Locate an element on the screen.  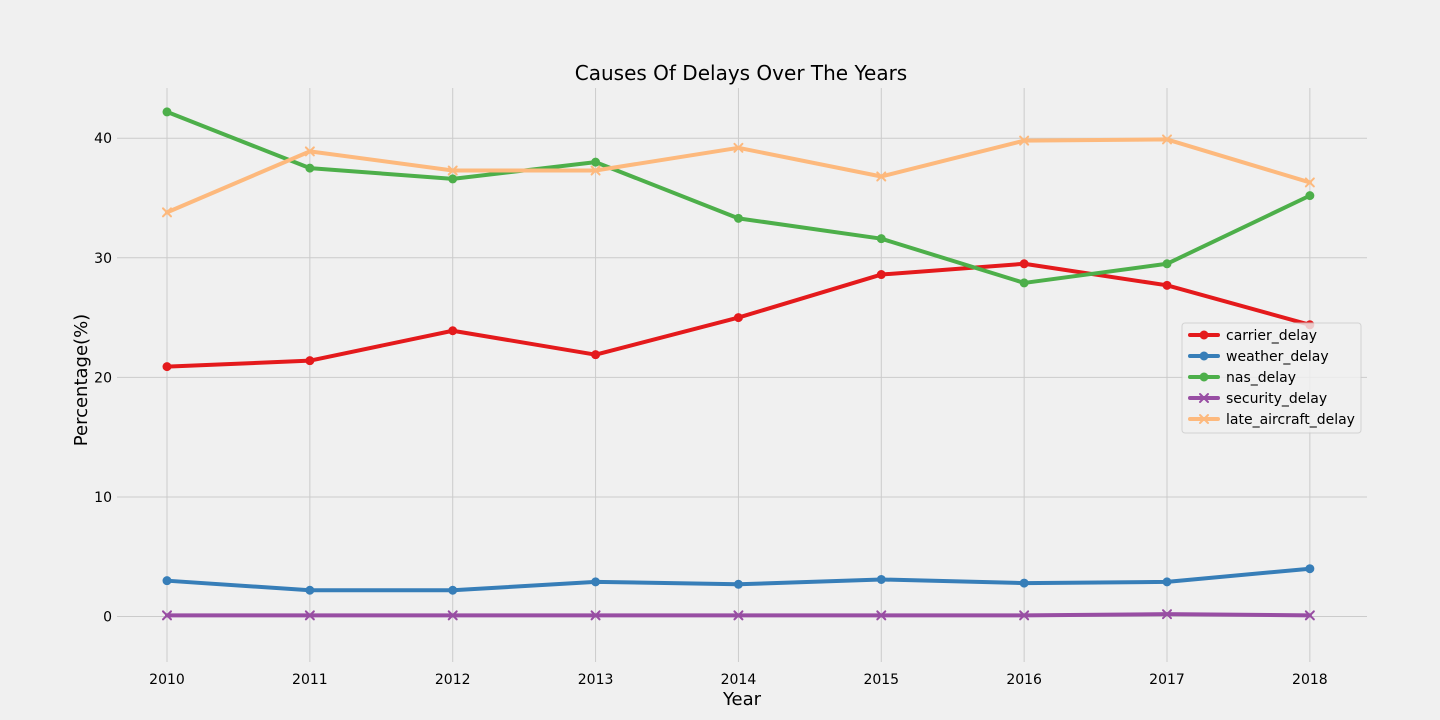
y-tick-label-30: 30 is located at coordinates (103, 259).